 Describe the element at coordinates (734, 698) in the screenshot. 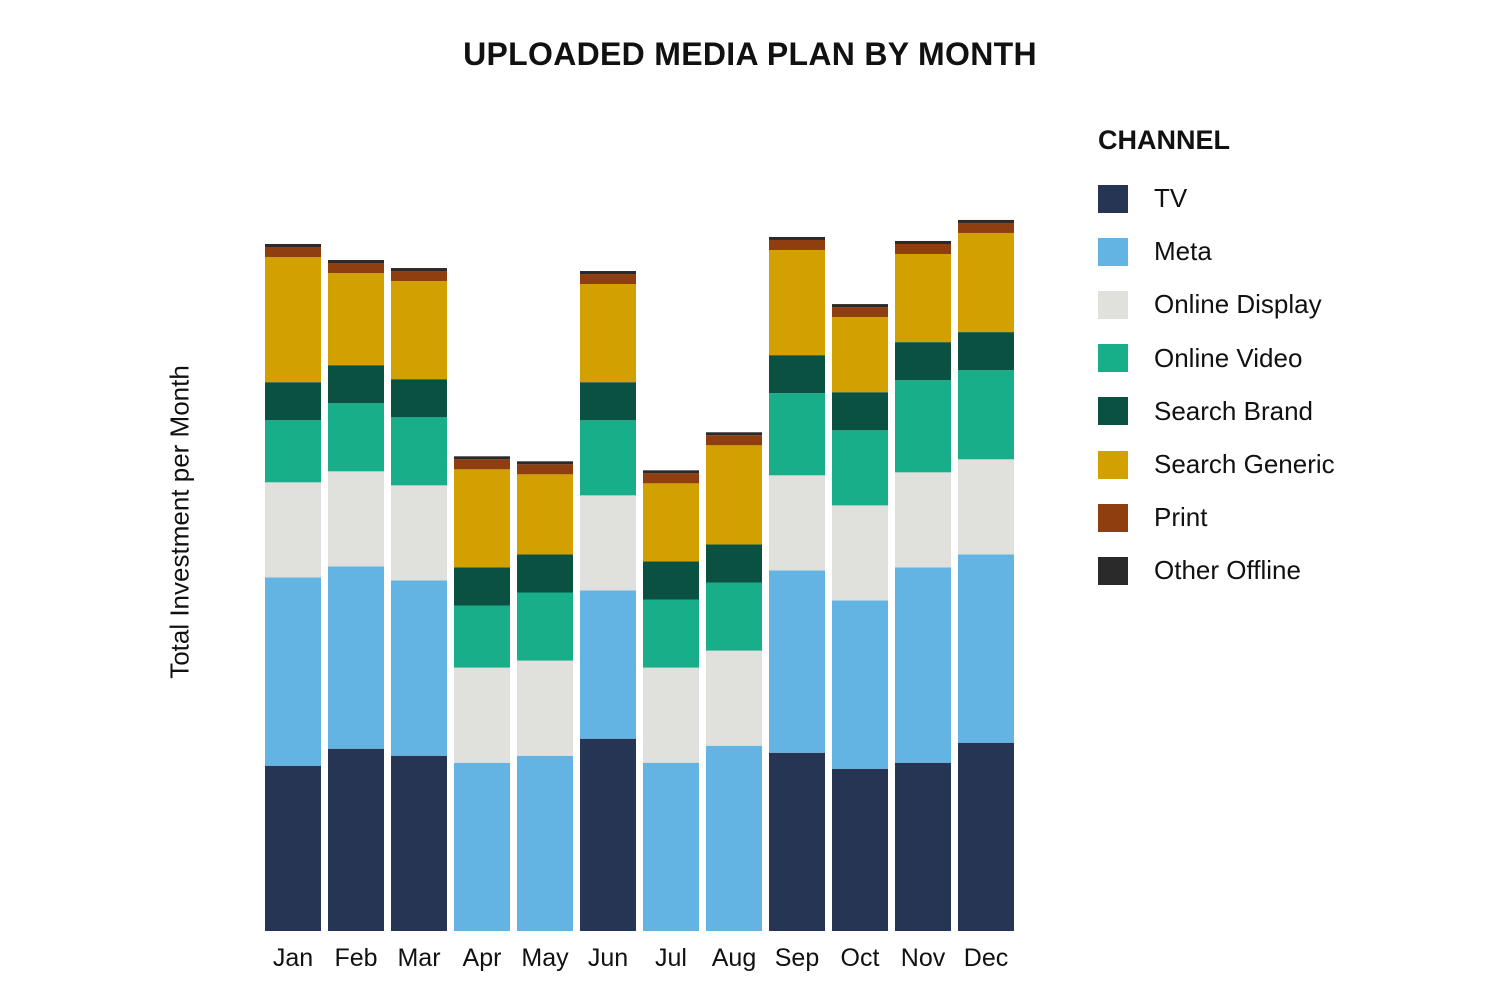

I see `bar-segment-aug-online-display` at that location.